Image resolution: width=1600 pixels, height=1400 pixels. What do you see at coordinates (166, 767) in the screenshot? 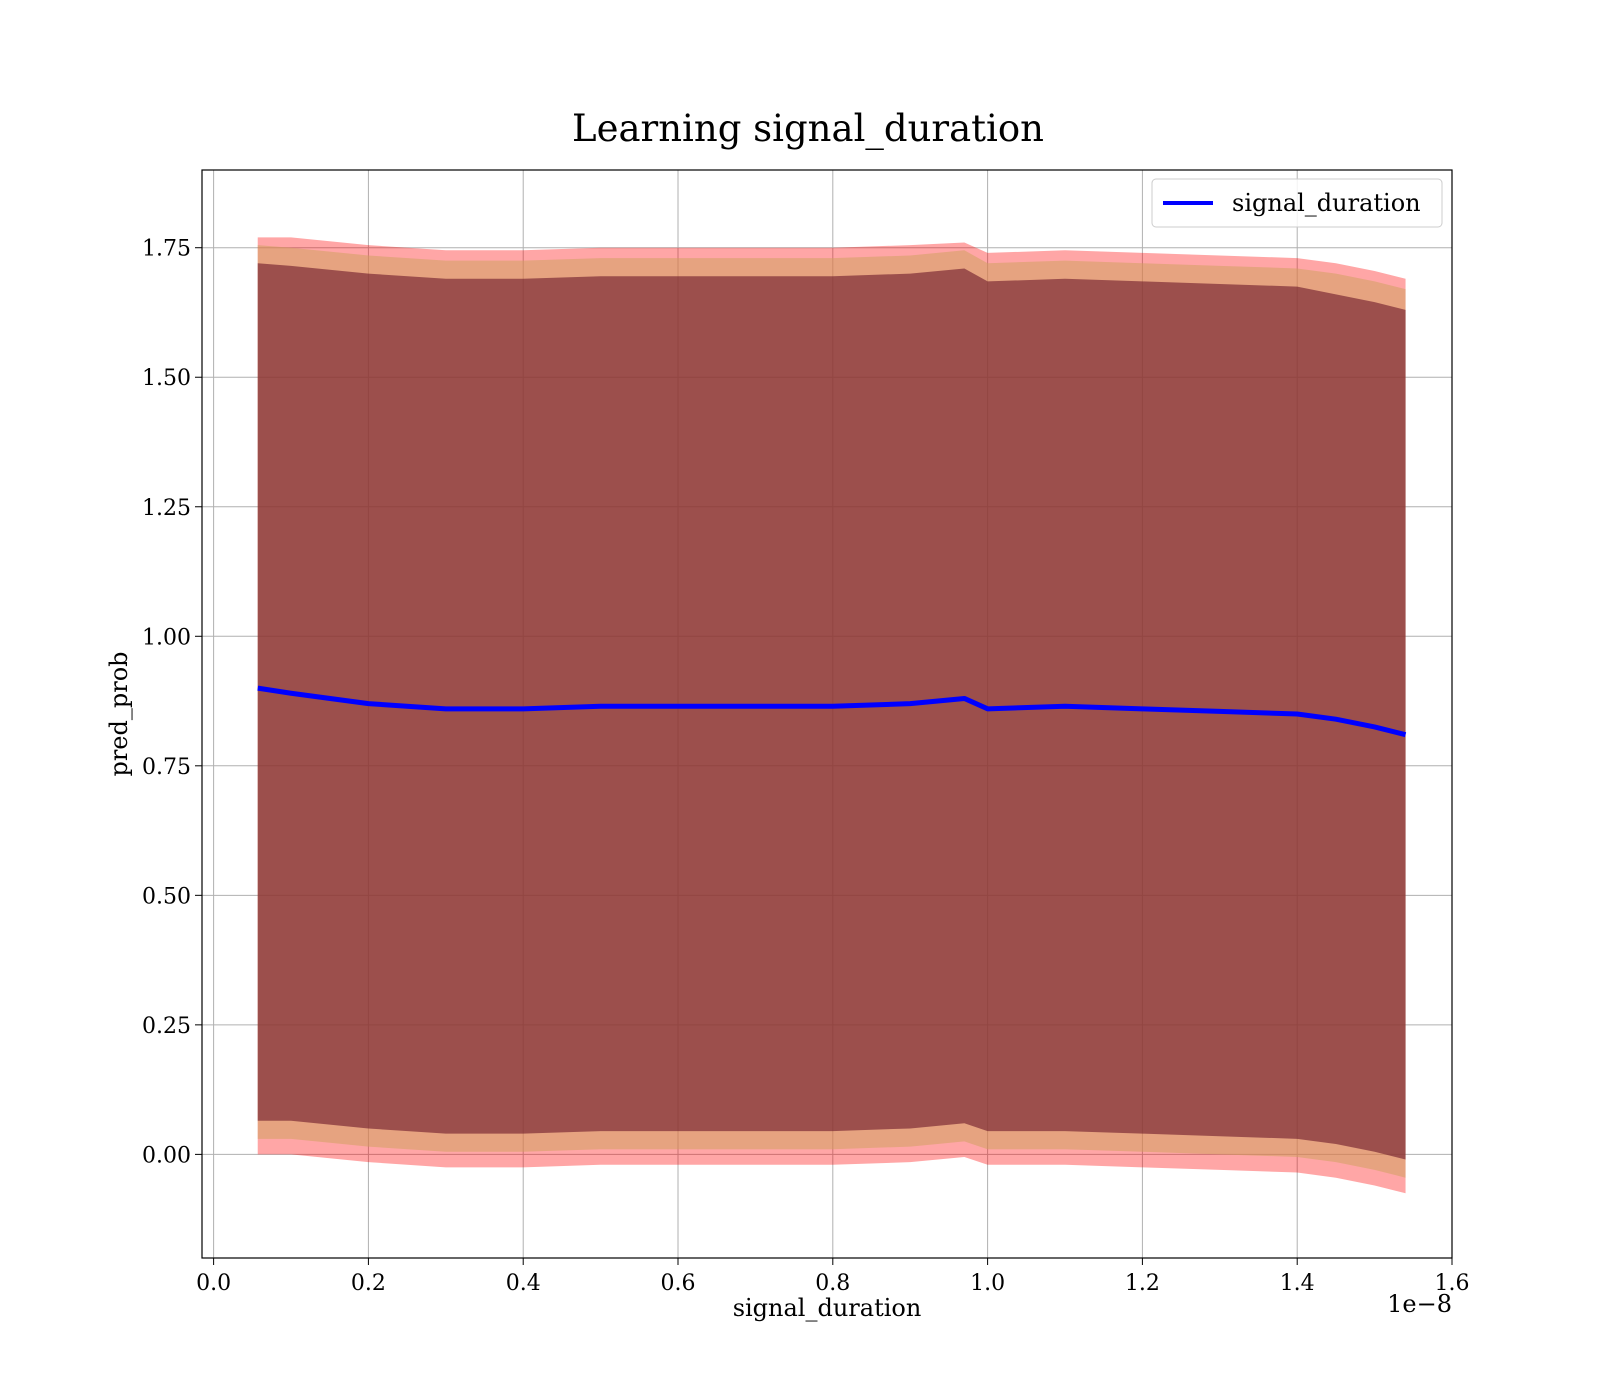
I see `y-tick-label: 0.75` at bounding box center [166, 767].